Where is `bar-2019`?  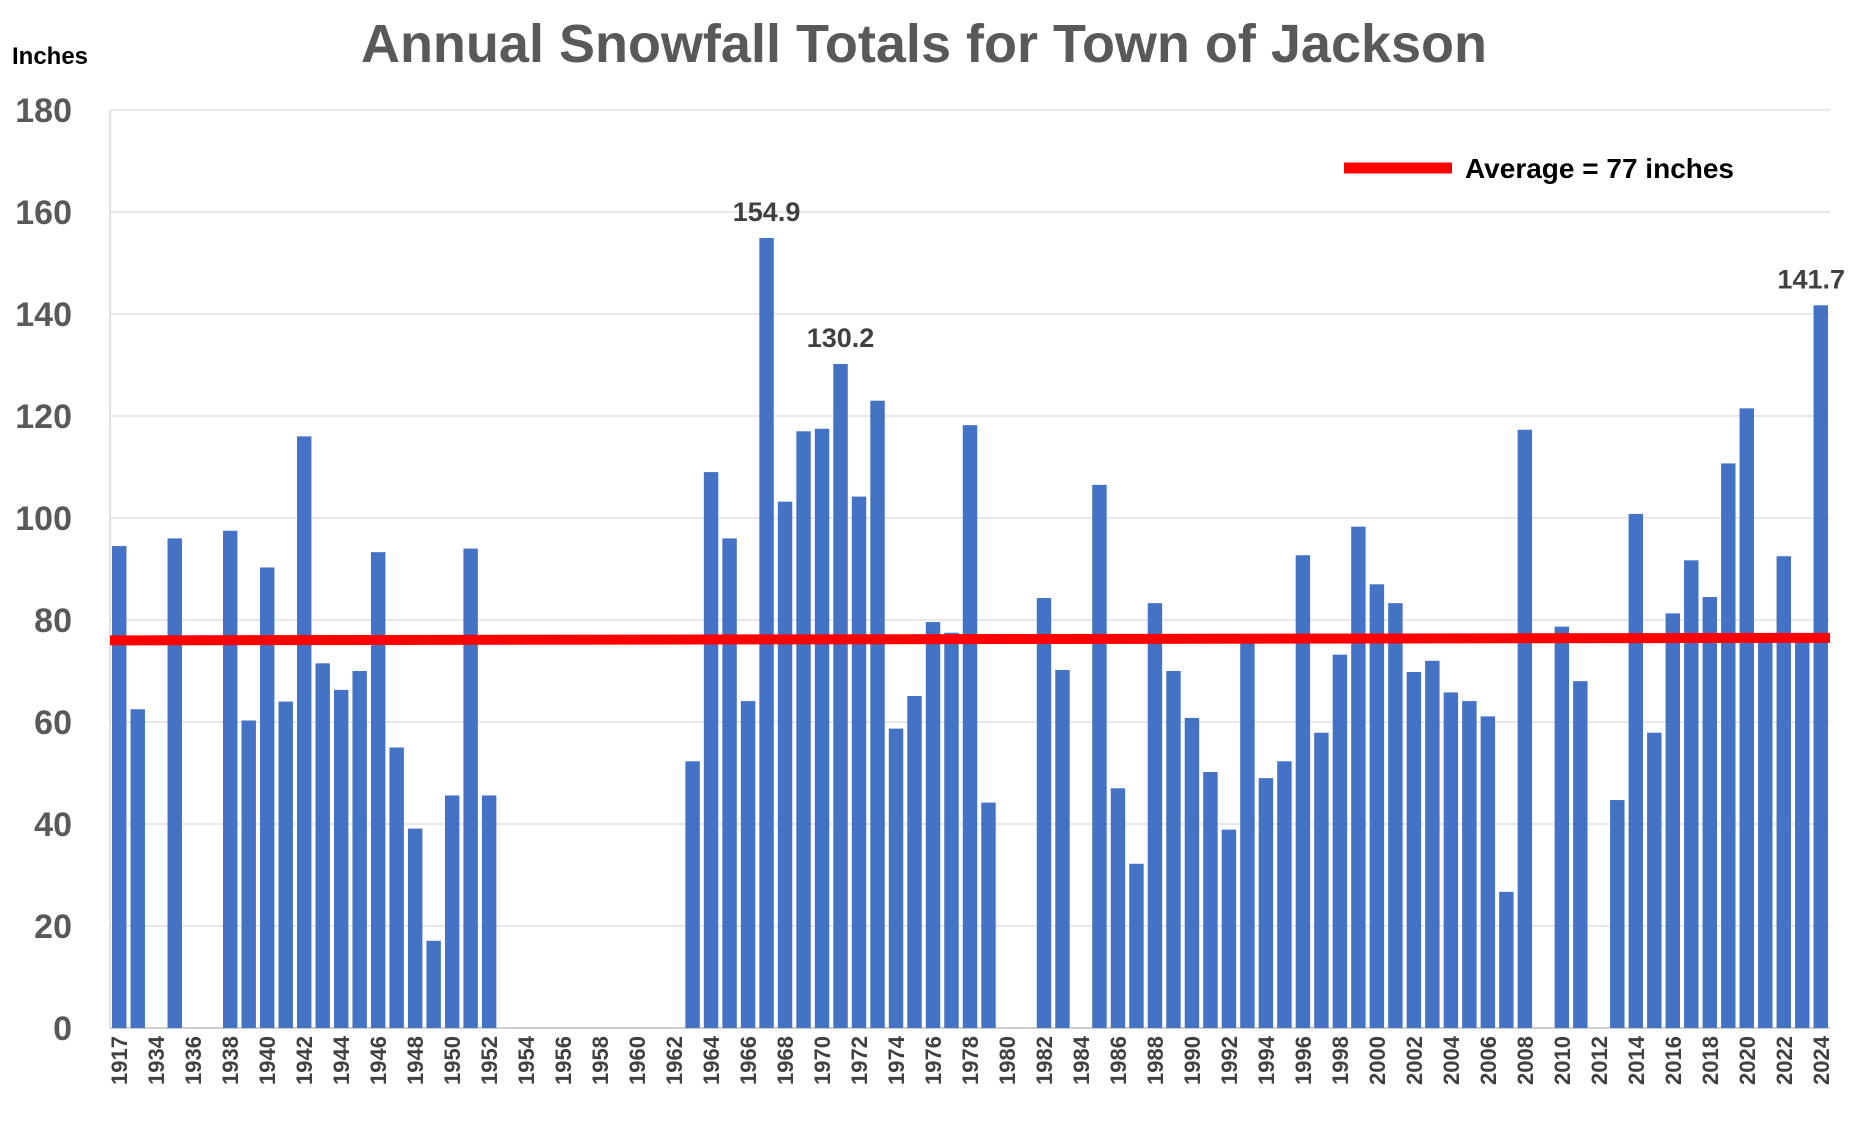
bar-2019 is located at coordinates (1728, 745).